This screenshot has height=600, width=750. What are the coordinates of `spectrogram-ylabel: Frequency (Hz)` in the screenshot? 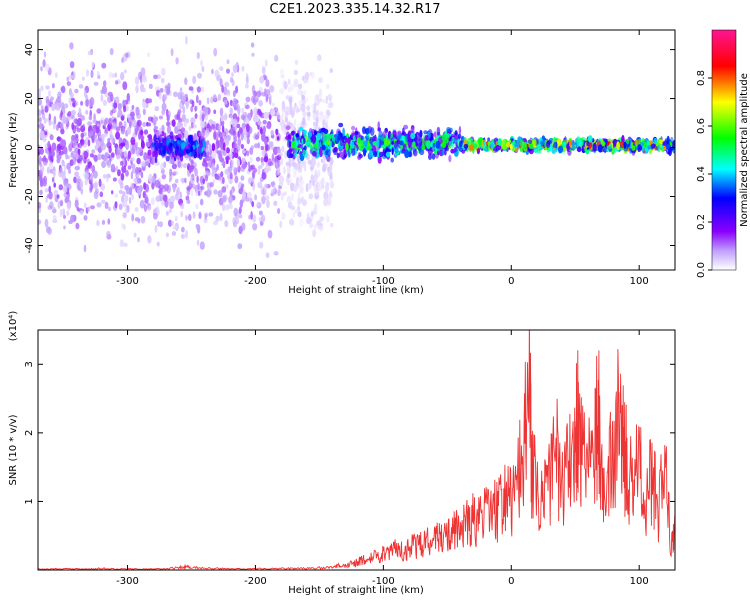 It's located at (13, 150).